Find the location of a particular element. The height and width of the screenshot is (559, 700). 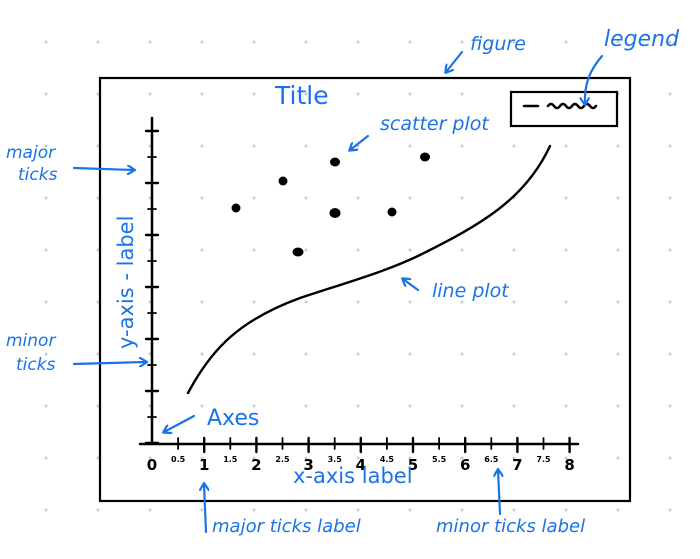

scatter-points is located at coordinates (330, 204).